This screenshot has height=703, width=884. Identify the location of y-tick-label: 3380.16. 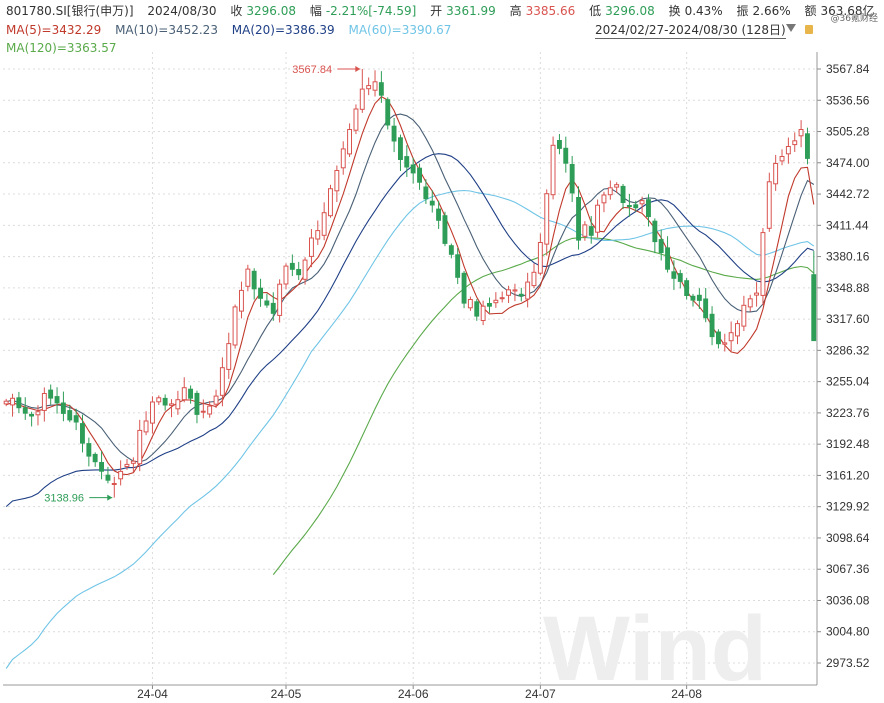
(848, 257).